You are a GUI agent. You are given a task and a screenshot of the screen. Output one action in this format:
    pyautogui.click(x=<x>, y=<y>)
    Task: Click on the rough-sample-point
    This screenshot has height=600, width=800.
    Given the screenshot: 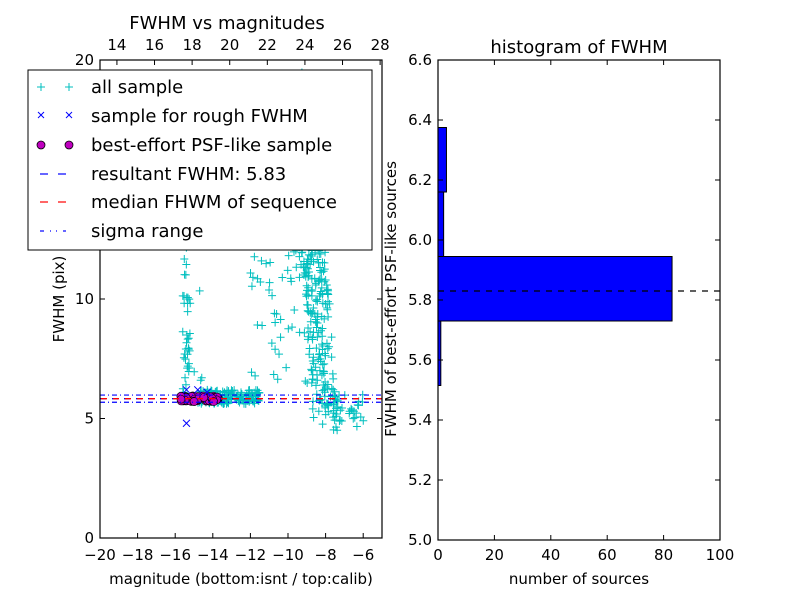 What is the action you would take?
    pyautogui.click(x=197, y=389)
    